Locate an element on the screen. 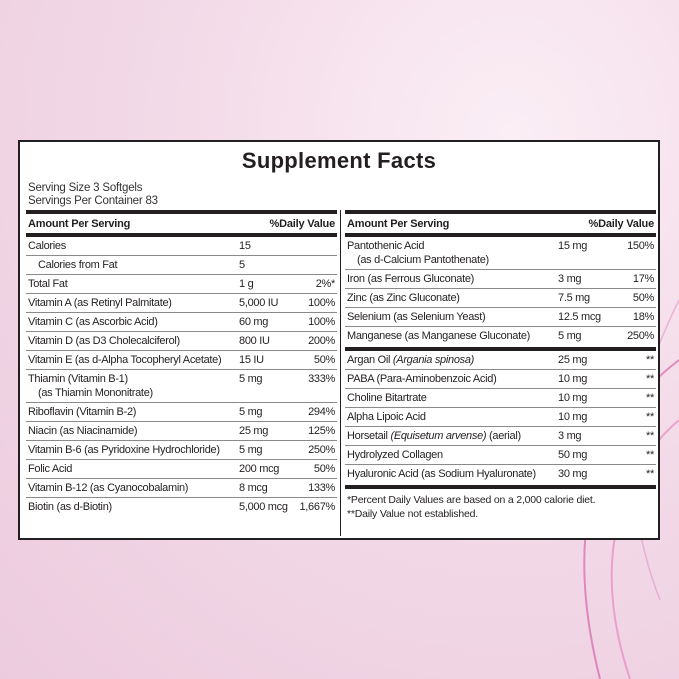 The width and height of the screenshot is (679, 679). nutrient-name-text: Vitamin C (as Ascorbic Acid) is located at coordinates (93, 322).